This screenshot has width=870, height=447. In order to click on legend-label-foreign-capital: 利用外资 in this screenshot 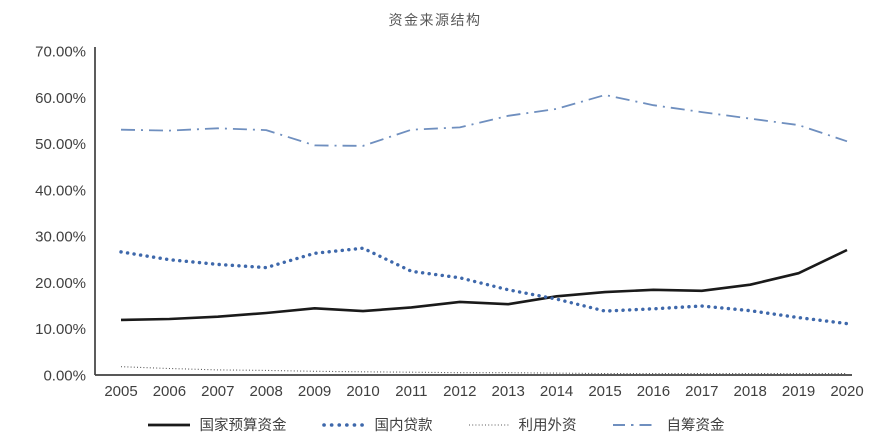, I will do `click(547, 426)`.